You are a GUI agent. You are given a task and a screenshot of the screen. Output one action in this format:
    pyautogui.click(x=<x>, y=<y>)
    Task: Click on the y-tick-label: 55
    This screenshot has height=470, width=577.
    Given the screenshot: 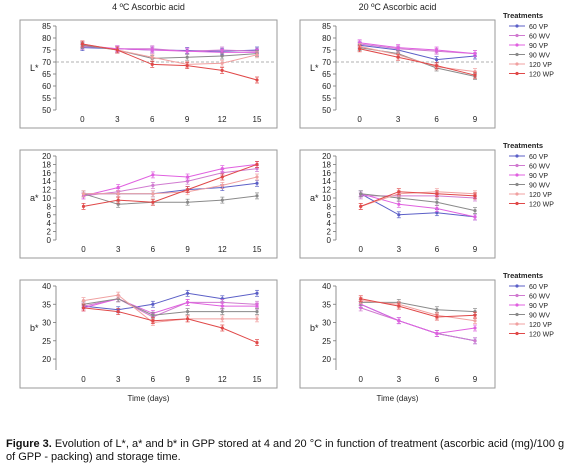 What is the action you would take?
    pyautogui.click(x=46, y=98)
    